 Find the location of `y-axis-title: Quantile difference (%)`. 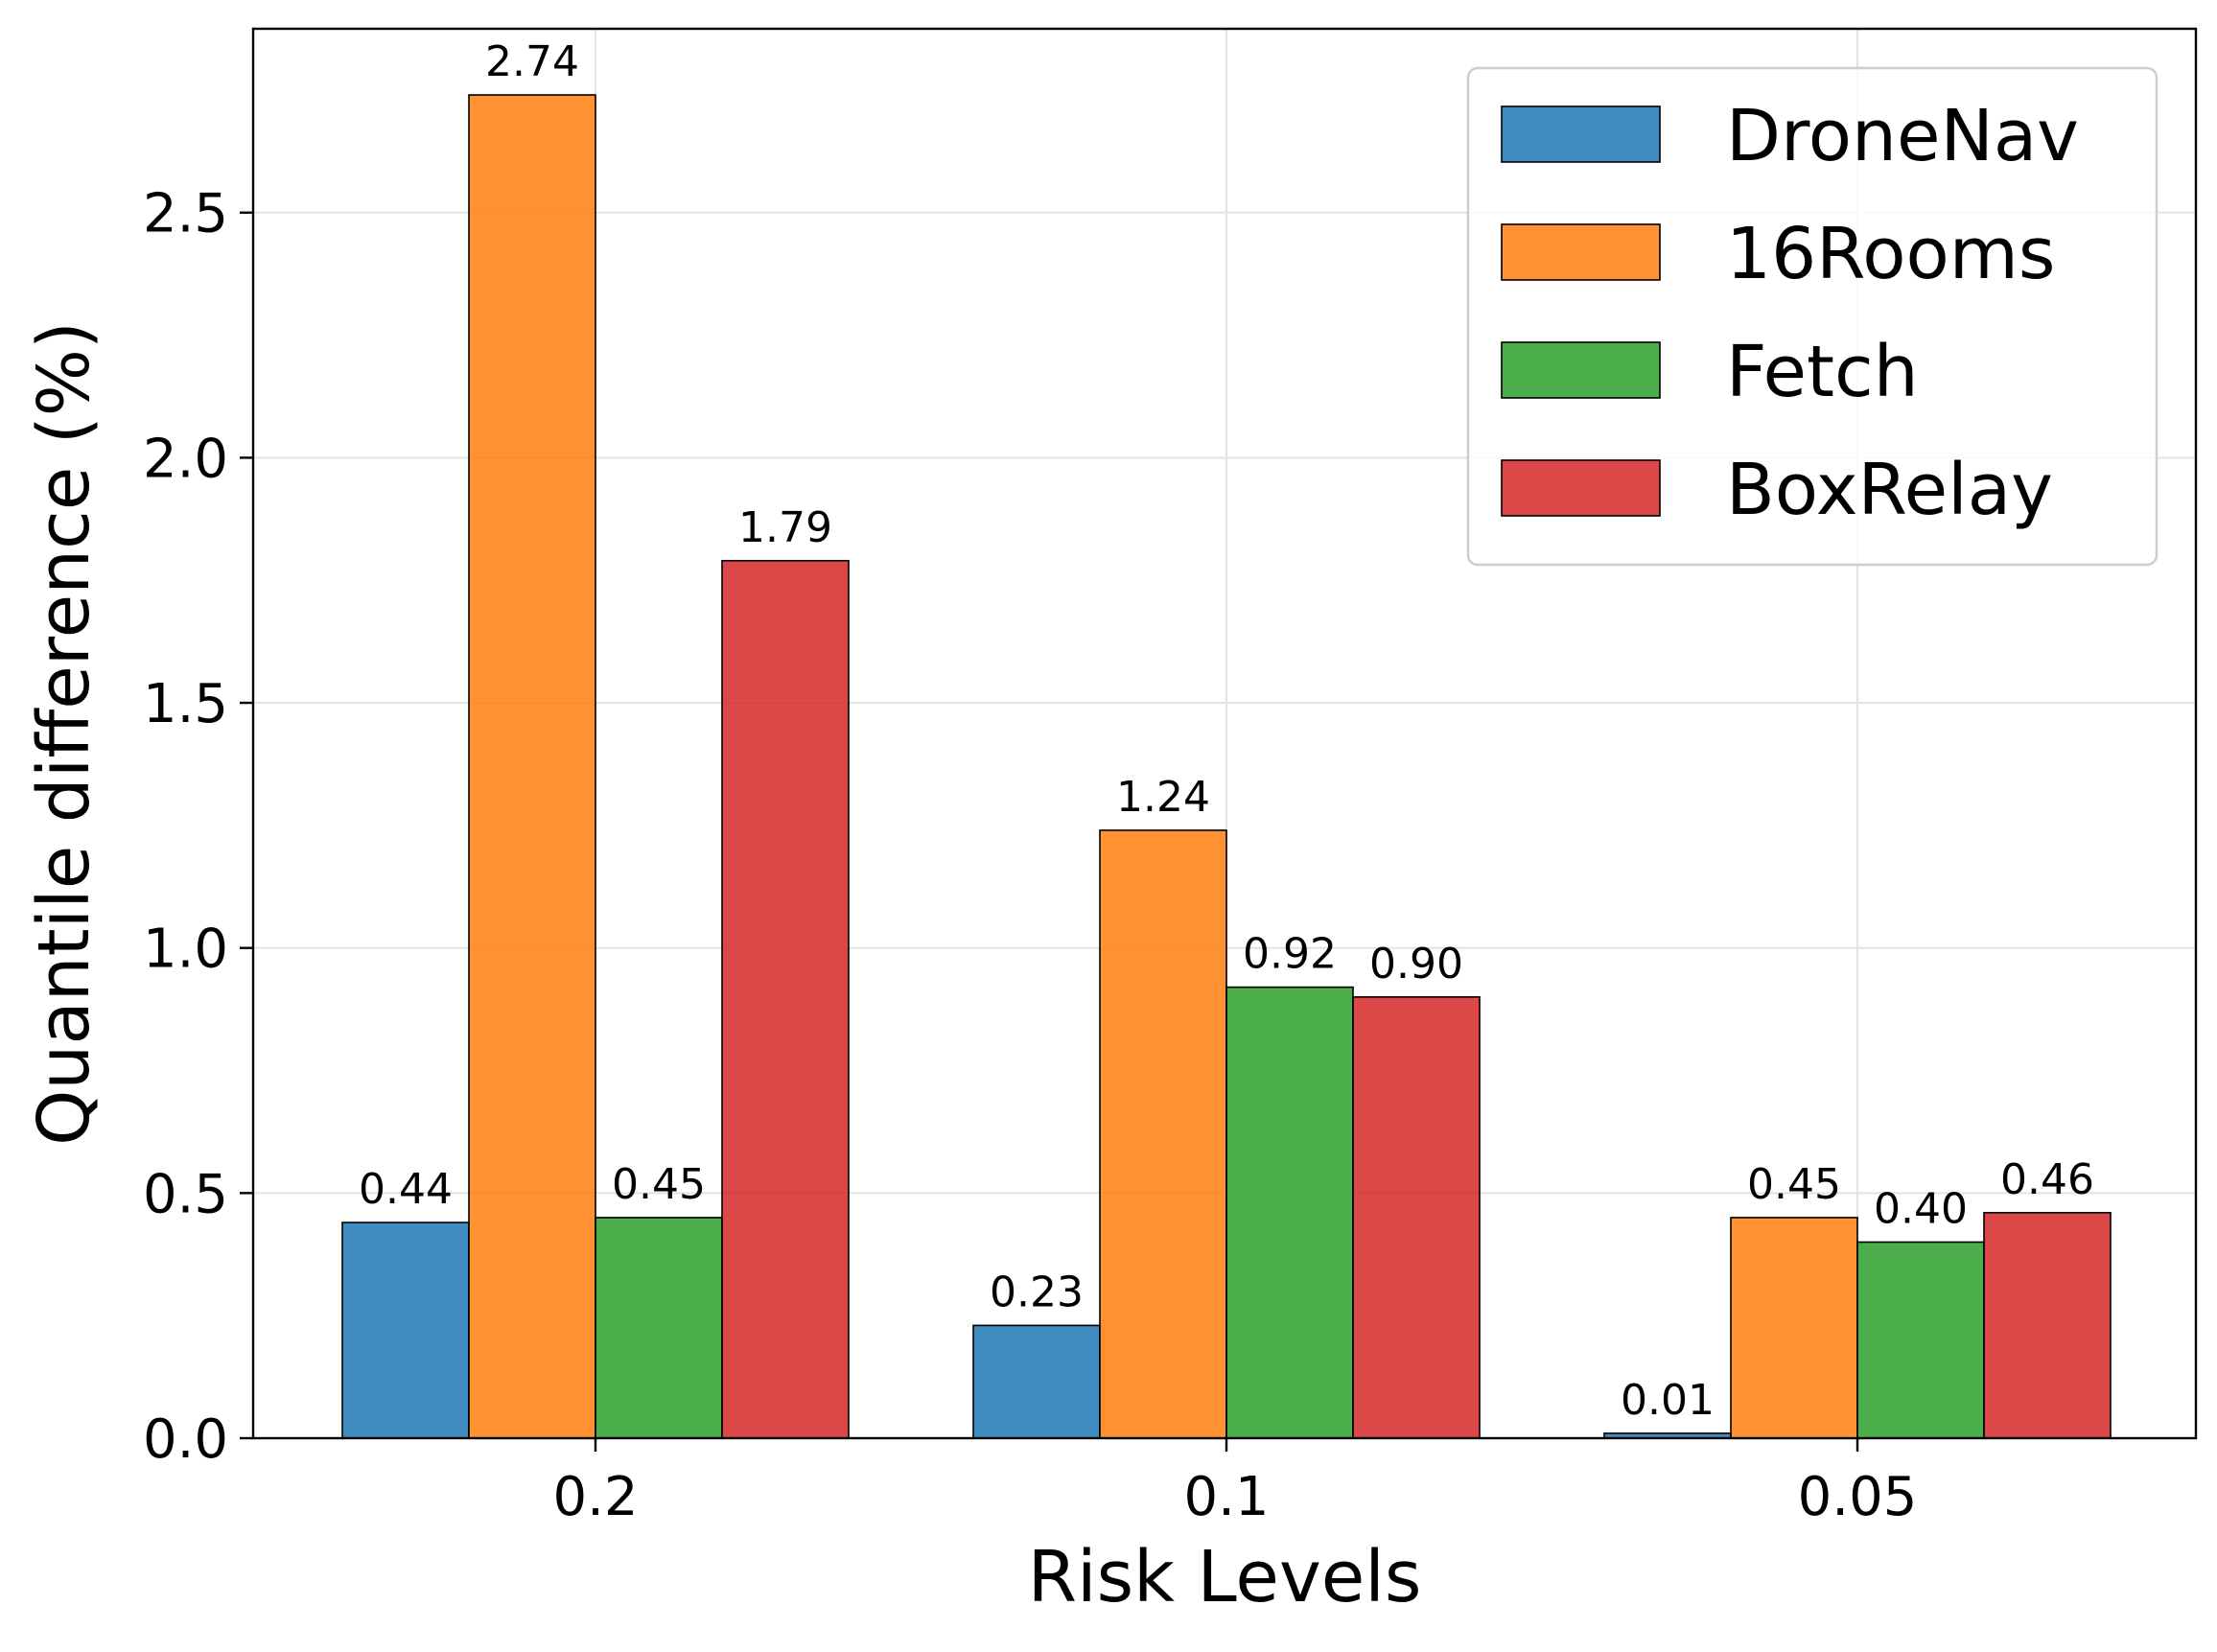

y-axis-title: Quantile difference (%) is located at coordinates (64, 733).